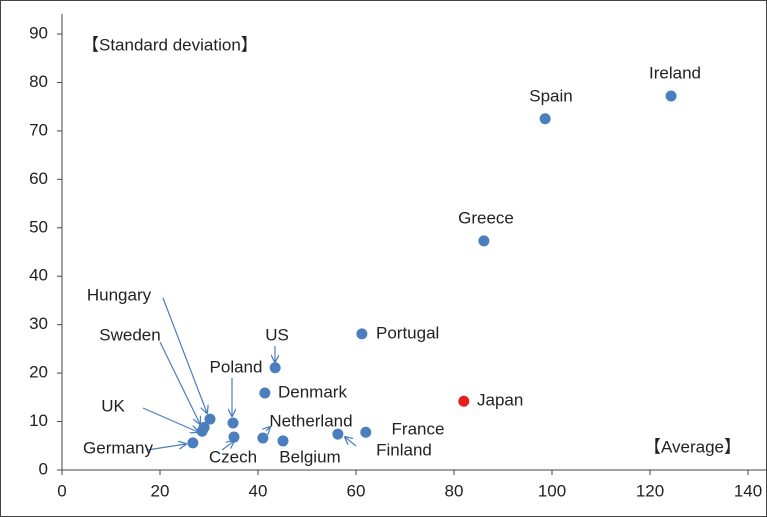 The image size is (767, 517). I want to click on x-tick-label: 80, so click(454, 490).